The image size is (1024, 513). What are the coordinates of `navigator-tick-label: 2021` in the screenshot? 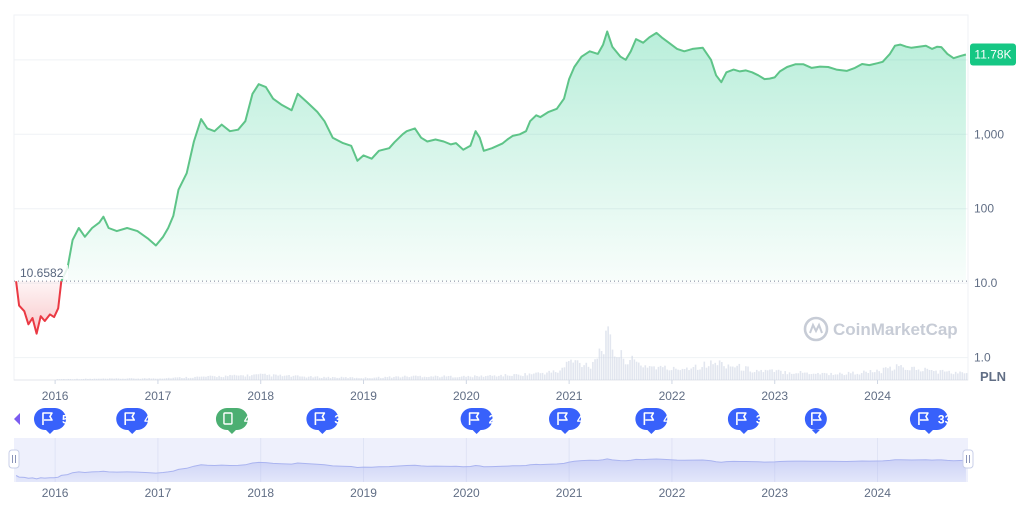 It's located at (569, 493).